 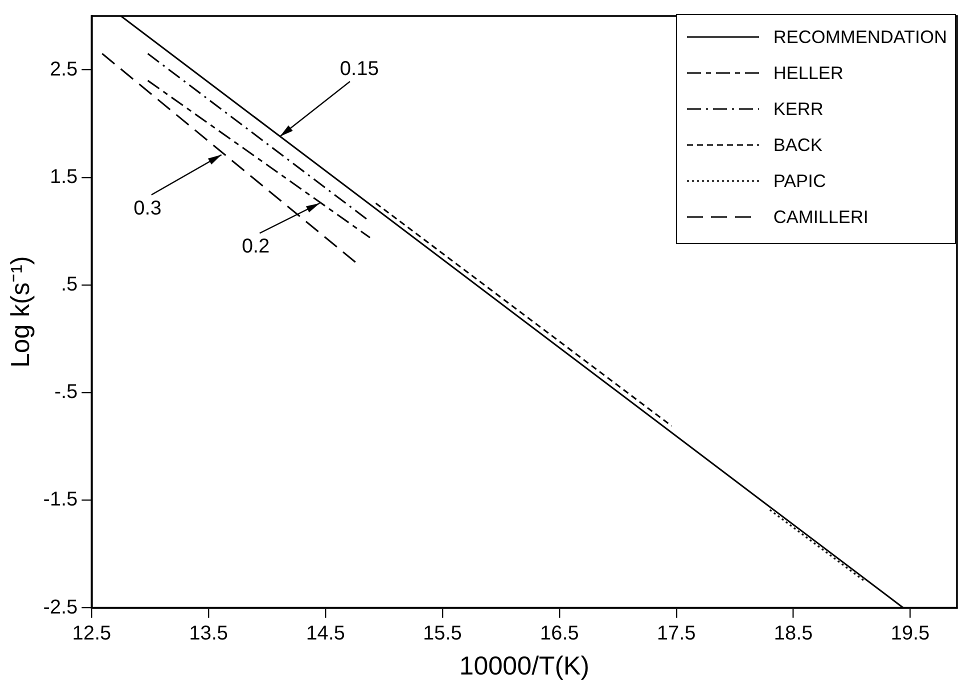 What do you see at coordinates (64, 69) in the screenshot?
I see `y-tick-label: 2.5` at bounding box center [64, 69].